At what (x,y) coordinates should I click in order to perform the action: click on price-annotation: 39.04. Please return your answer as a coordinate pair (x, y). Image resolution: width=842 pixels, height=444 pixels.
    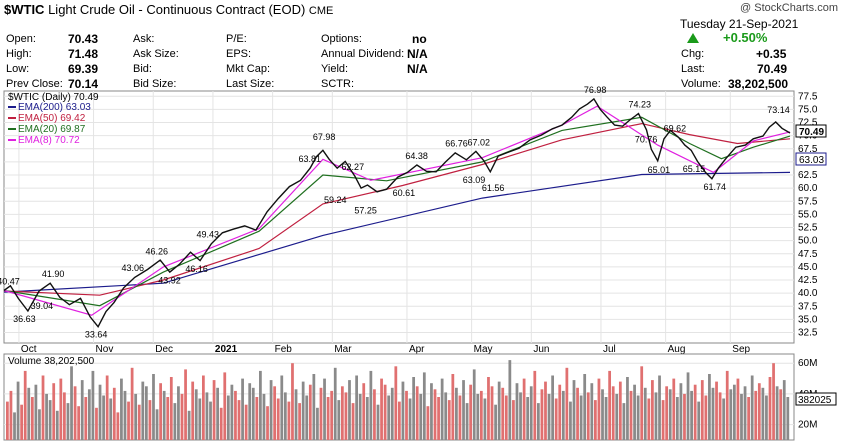
    Looking at the image, I should click on (42, 306).